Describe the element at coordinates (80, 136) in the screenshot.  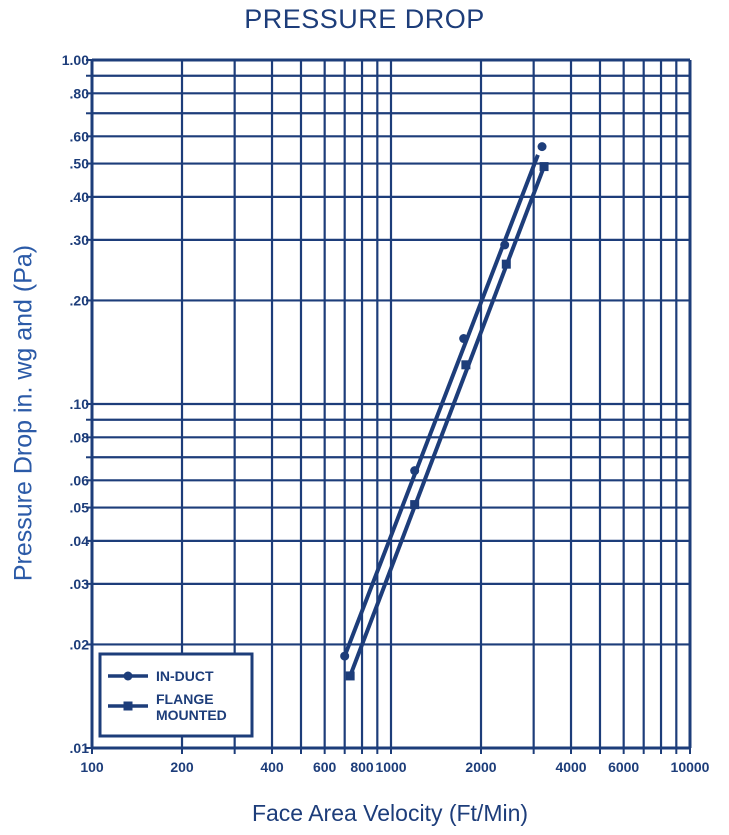
I see `y-tick-label: .60` at that location.